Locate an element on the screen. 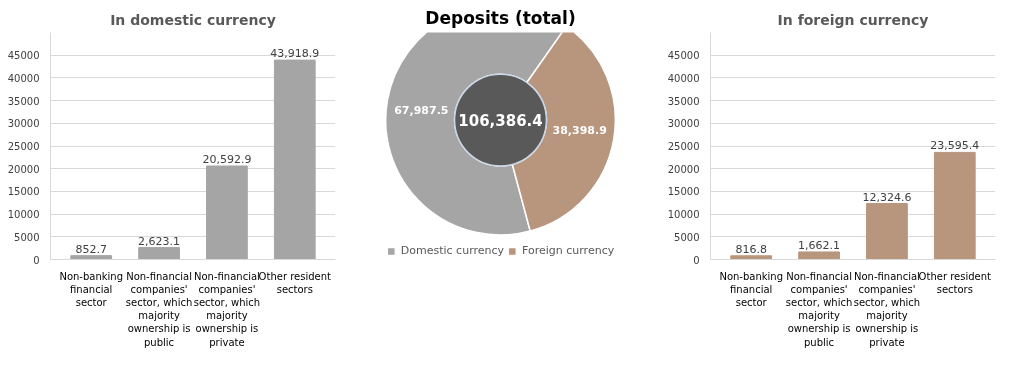 The width and height of the screenshot is (1029, 373). data-label: 12,324.6 is located at coordinates (887, 197).